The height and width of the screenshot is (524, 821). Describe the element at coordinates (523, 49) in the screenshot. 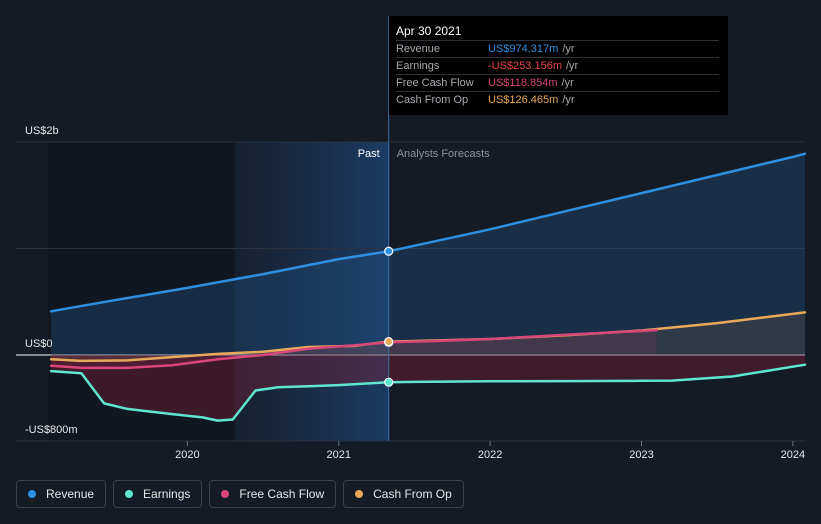

I see `tooltip-value: US$974.317m` at that location.